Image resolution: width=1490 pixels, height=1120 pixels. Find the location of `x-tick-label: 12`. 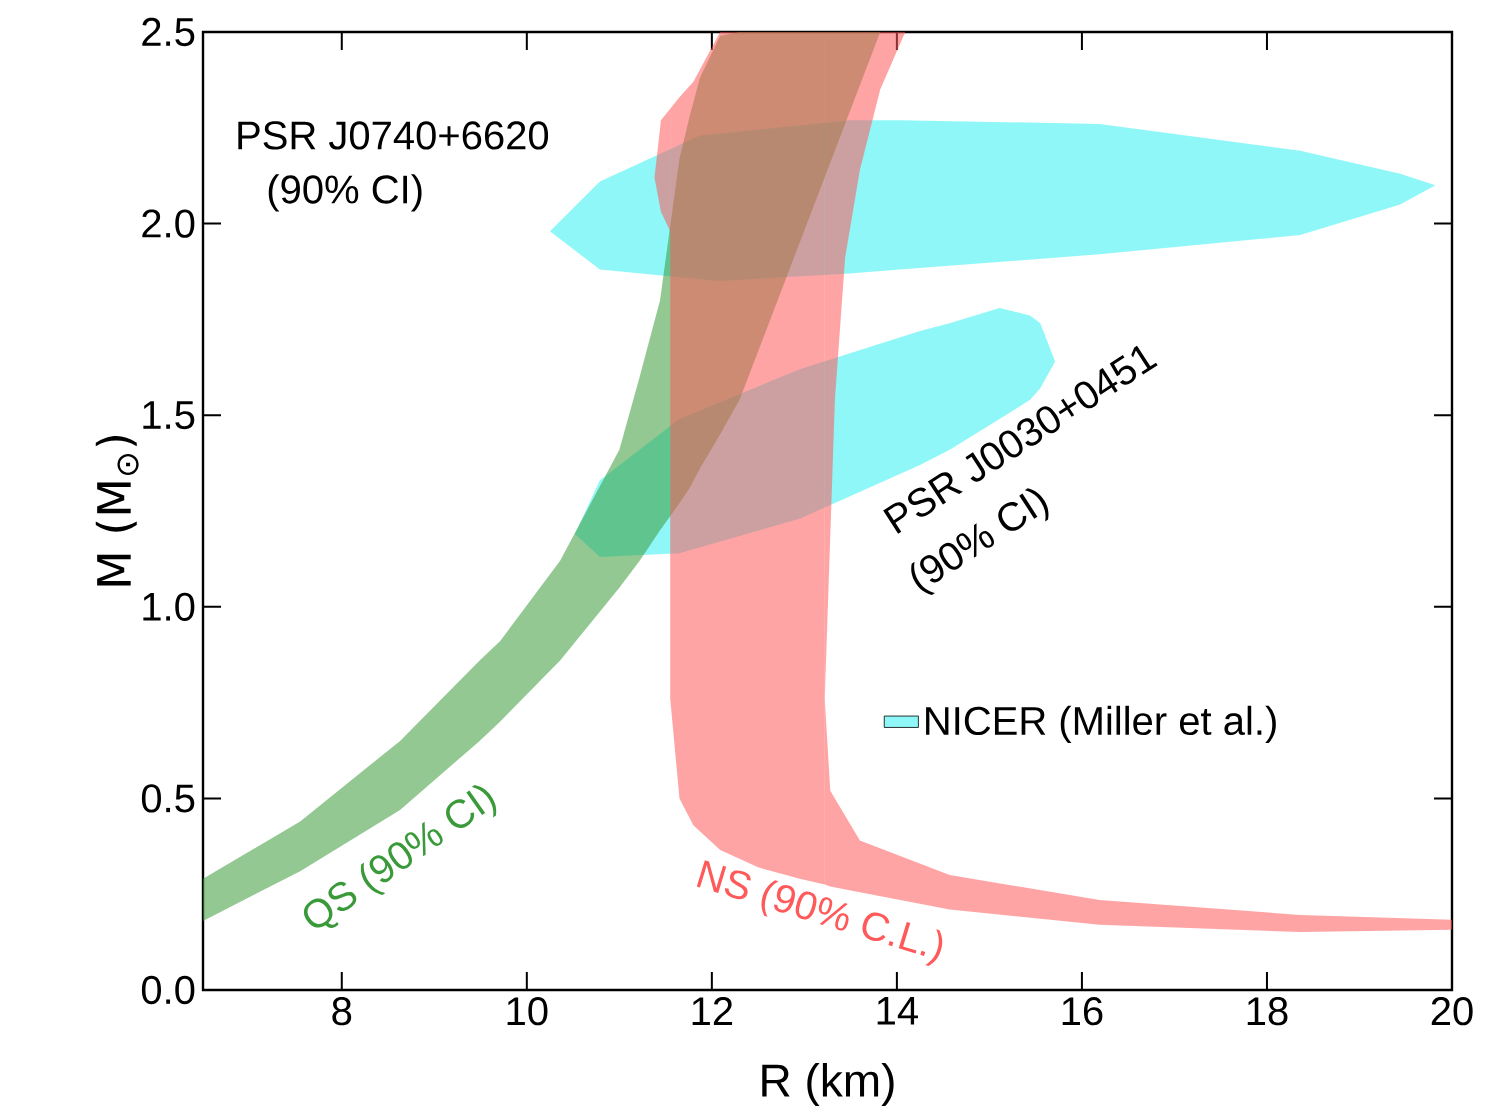

x-tick-label: 12 is located at coordinates (712, 1011).